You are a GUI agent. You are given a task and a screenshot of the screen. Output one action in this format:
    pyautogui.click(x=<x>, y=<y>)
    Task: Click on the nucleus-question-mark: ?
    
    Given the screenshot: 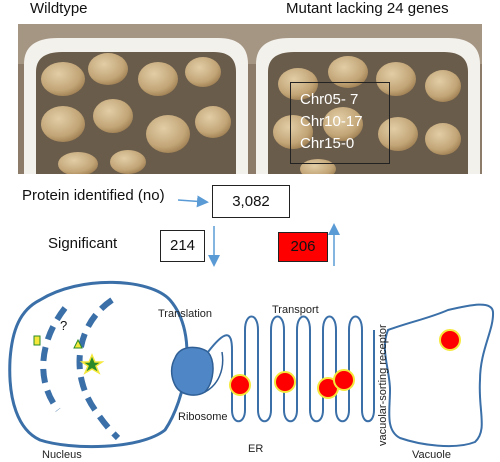 What is the action you would take?
    pyautogui.click(x=63, y=325)
    